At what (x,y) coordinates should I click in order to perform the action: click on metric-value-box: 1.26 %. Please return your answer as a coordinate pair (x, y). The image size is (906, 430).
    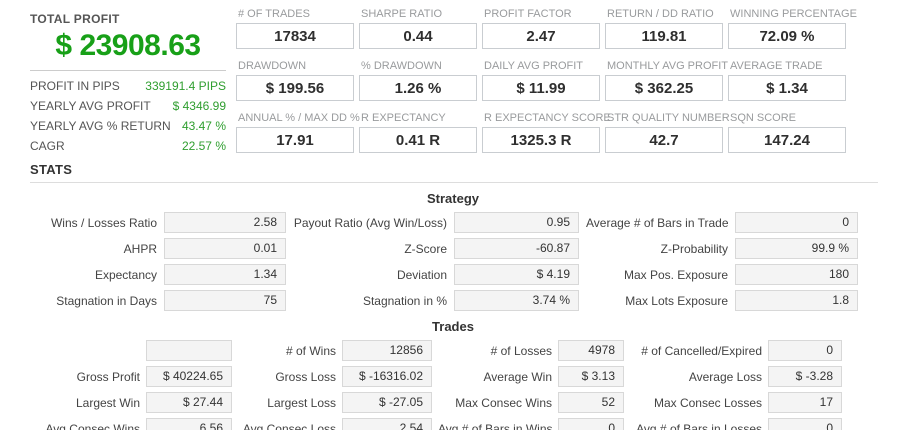
    Looking at the image, I should click on (418, 88).